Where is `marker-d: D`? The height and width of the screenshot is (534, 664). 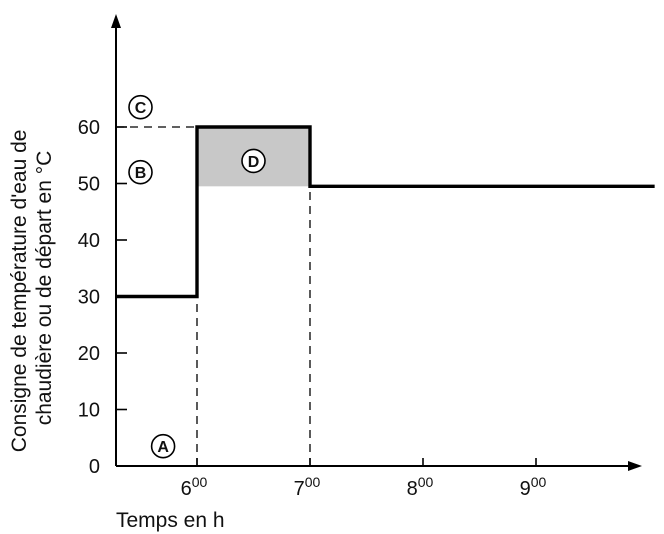 marker-d: D is located at coordinates (253, 161).